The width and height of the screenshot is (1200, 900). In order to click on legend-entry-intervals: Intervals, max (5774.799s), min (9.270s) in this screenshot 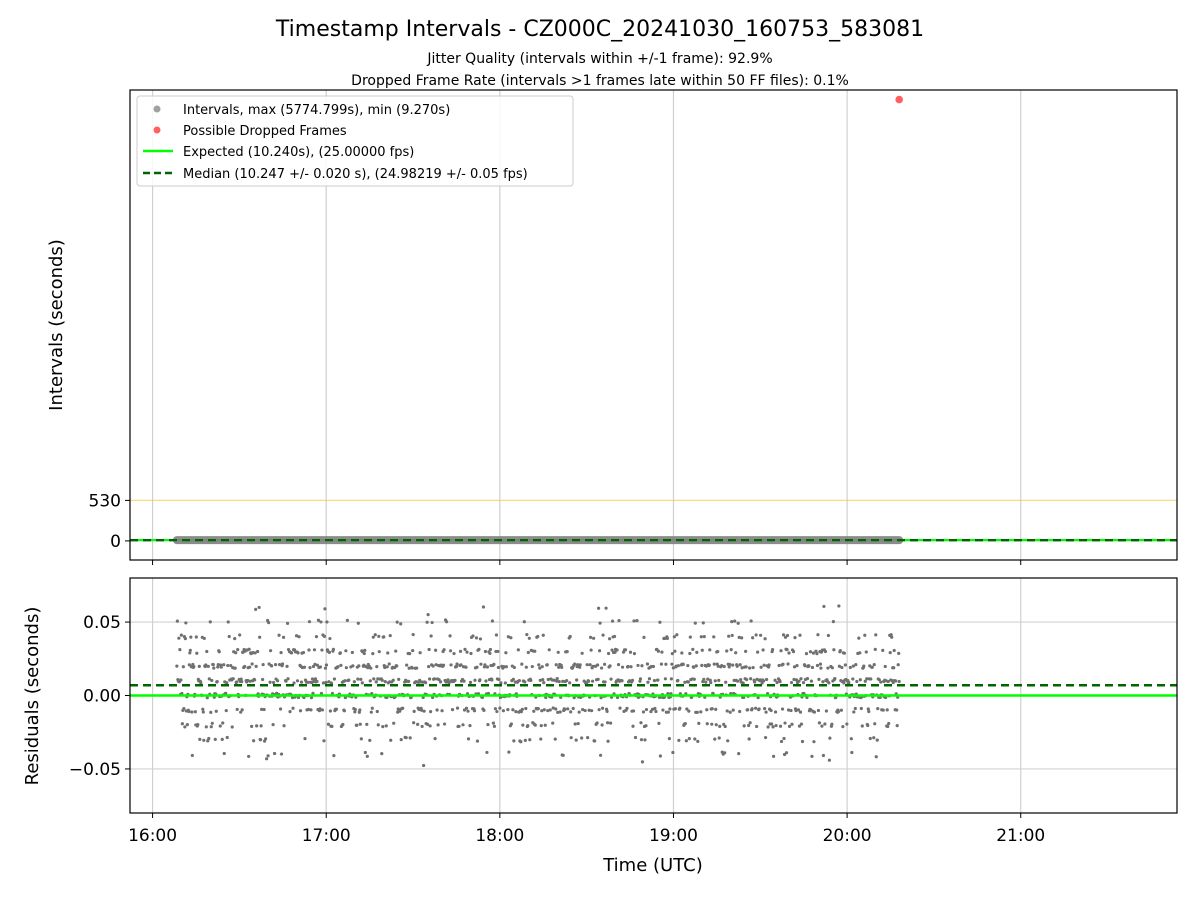, I will do `click(316, 110)`.